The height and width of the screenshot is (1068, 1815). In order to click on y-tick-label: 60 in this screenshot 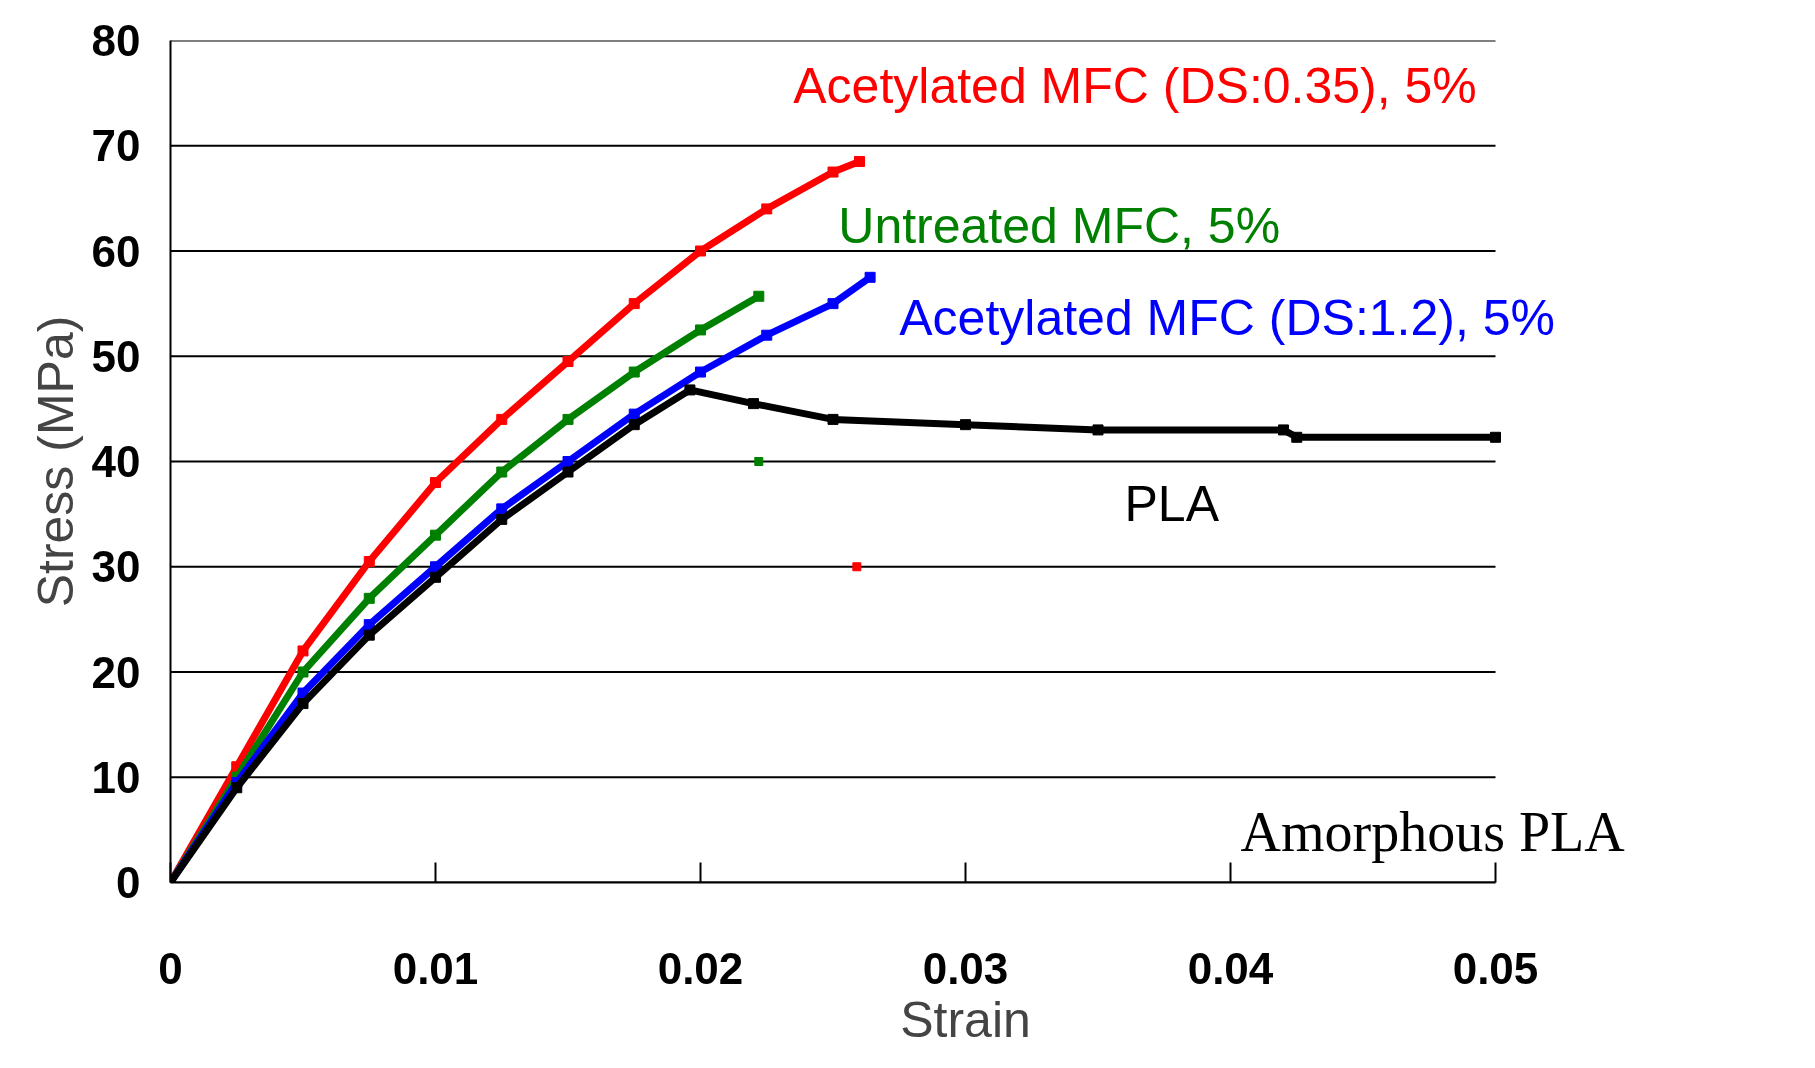, I will do `click(116, 251)`.